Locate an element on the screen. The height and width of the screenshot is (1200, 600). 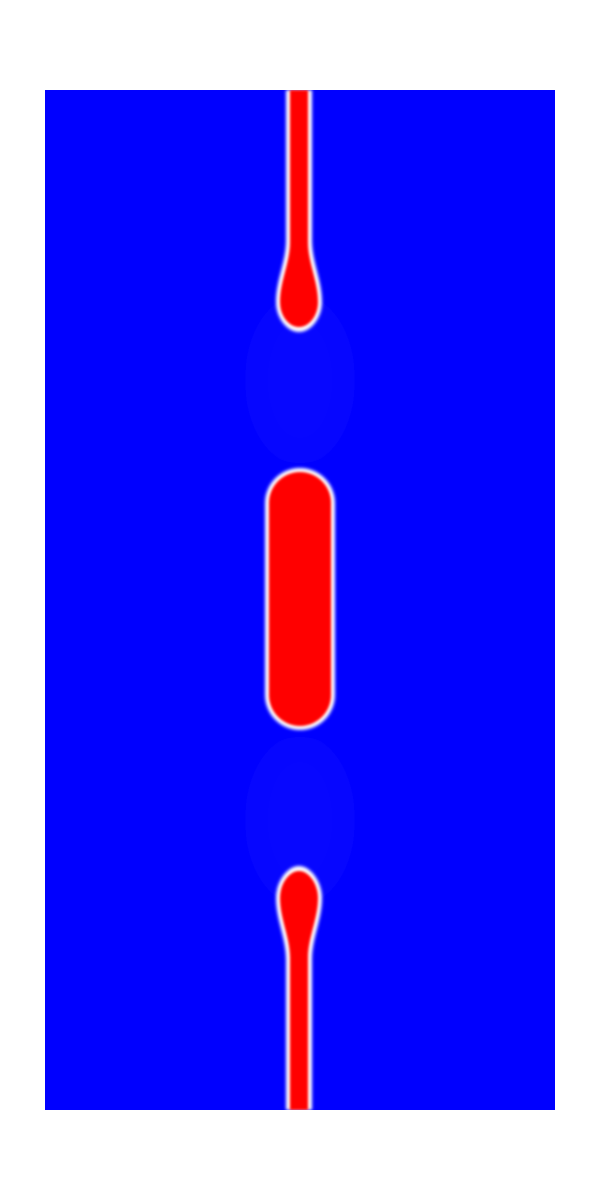
central-droplet-core is located at coordinates (300, 599).